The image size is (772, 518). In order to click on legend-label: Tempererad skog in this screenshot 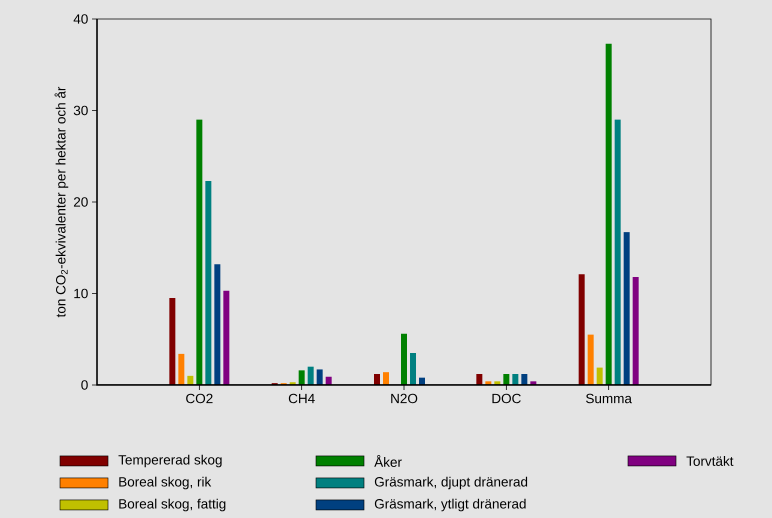, I will do `click(170, 461)`.